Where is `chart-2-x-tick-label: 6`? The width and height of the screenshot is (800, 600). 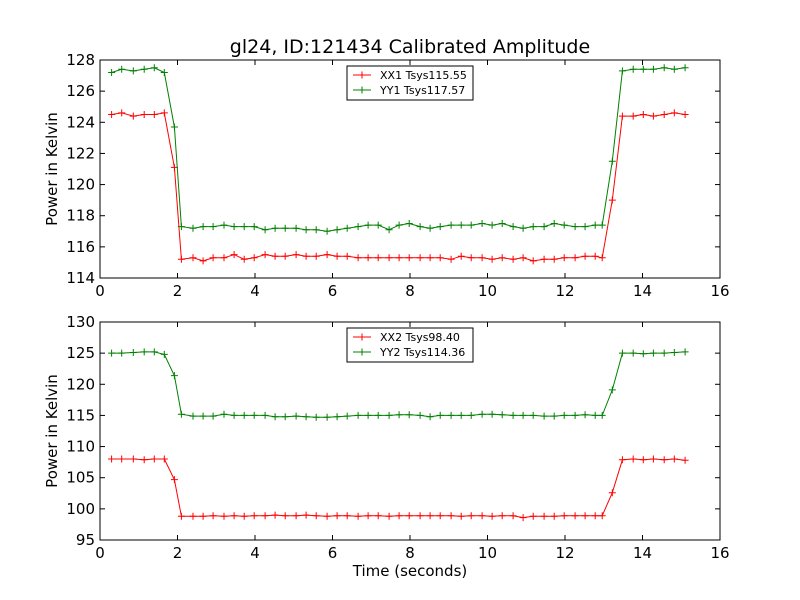
chart-2-x-tick-label: 6 is located at coordinates (333, 553).